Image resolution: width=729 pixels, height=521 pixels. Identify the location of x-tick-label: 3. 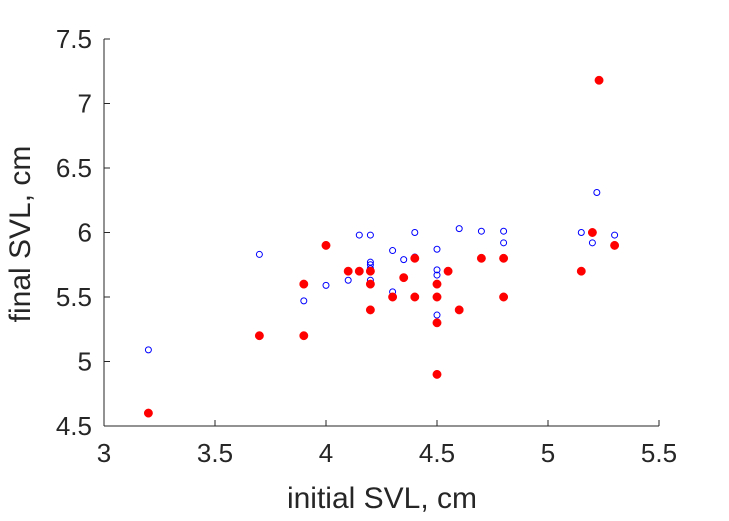
(104, 453).